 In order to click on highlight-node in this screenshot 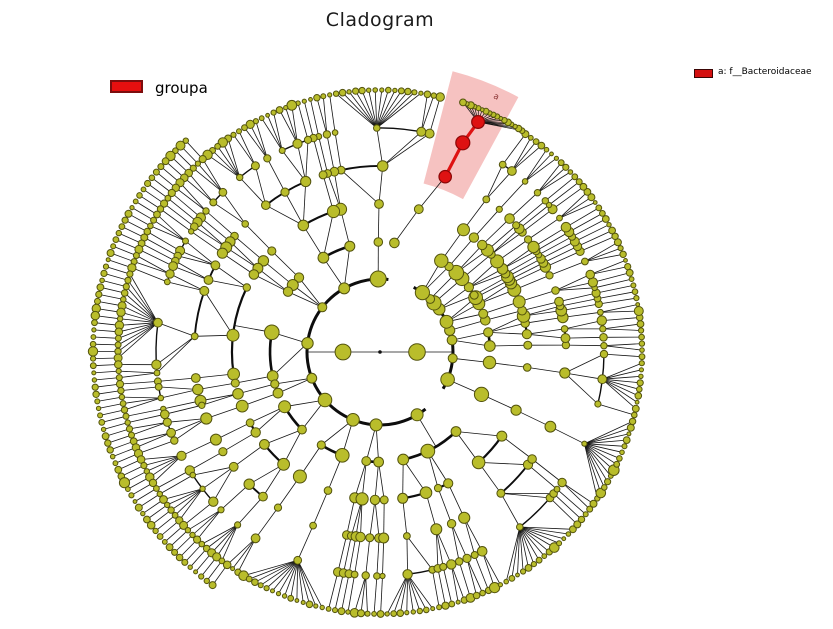, I will do `click(478, 121)`.